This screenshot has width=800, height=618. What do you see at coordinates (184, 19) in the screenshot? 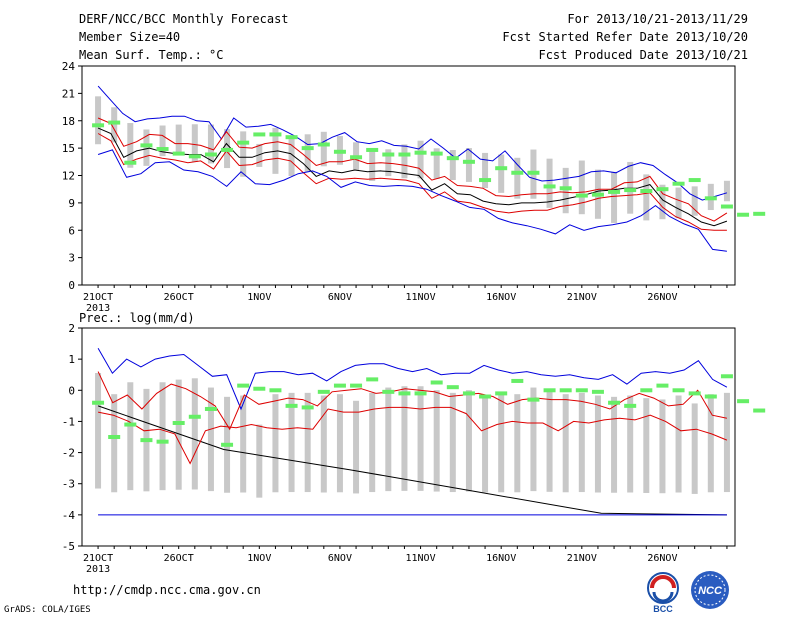
I see `chart-title: DERF/NCC/BCC Monthly Forecast` at bounding box center [184, 19].